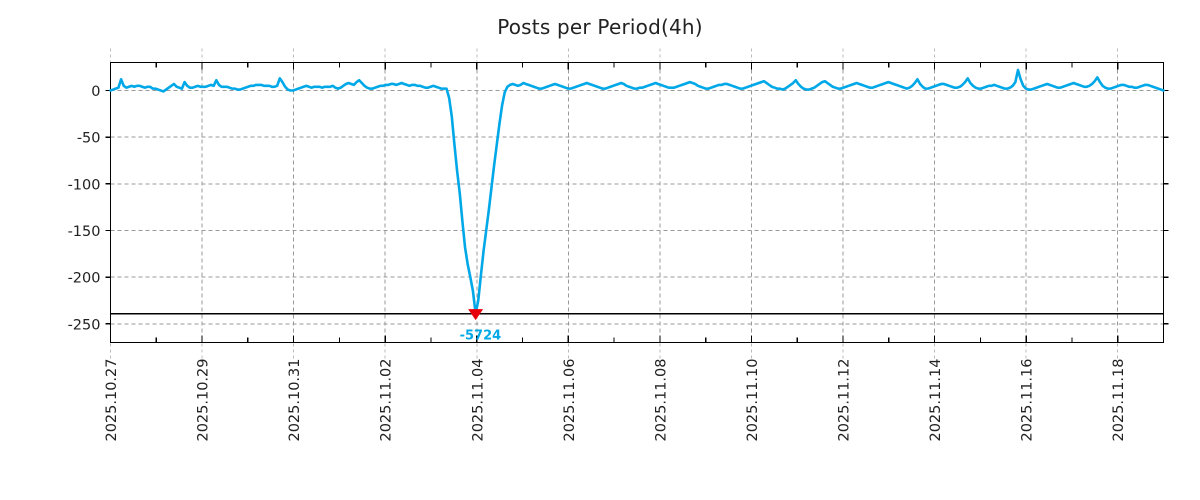 This screenshot has width=1200, height=500. Describe the element at coordinates (570, 400) in the screenshot. I see `x-axis-tick-label: 2025.11.06` at that location.